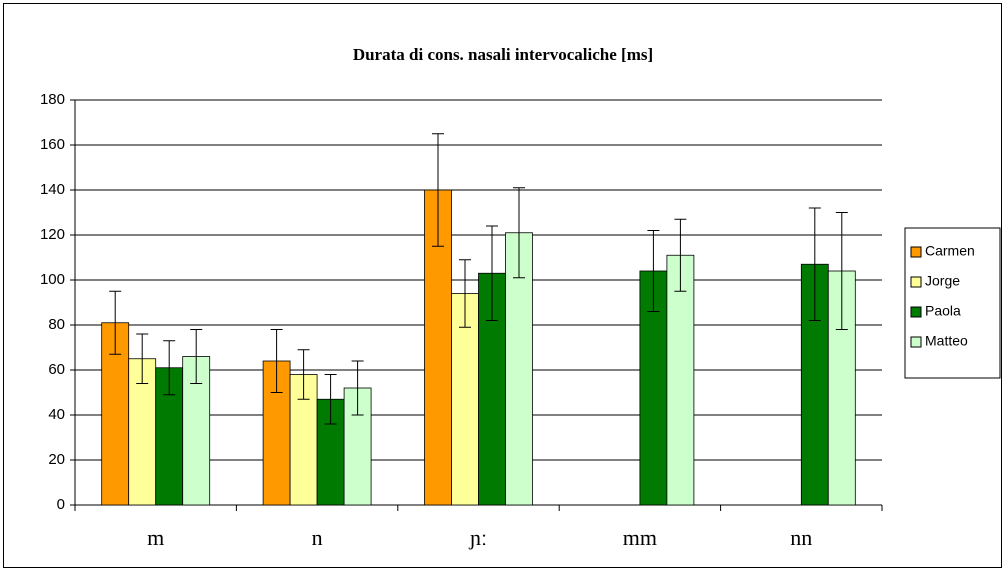 The width and height of the screenshot is (1005, 571). I want to click on y-tick-label: 40, so click(56, 414).